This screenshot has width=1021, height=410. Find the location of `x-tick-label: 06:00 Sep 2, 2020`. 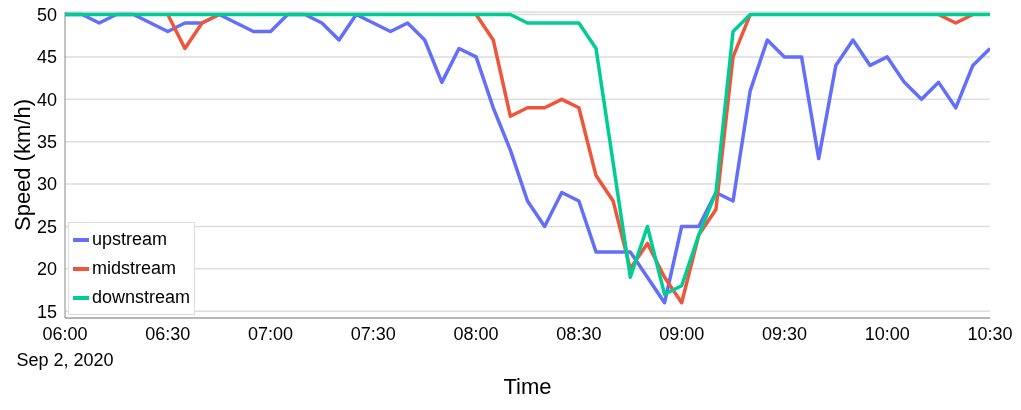

x-tick-label: 06:00 Sep 2, 2020 is located at coordinates (65, 347).